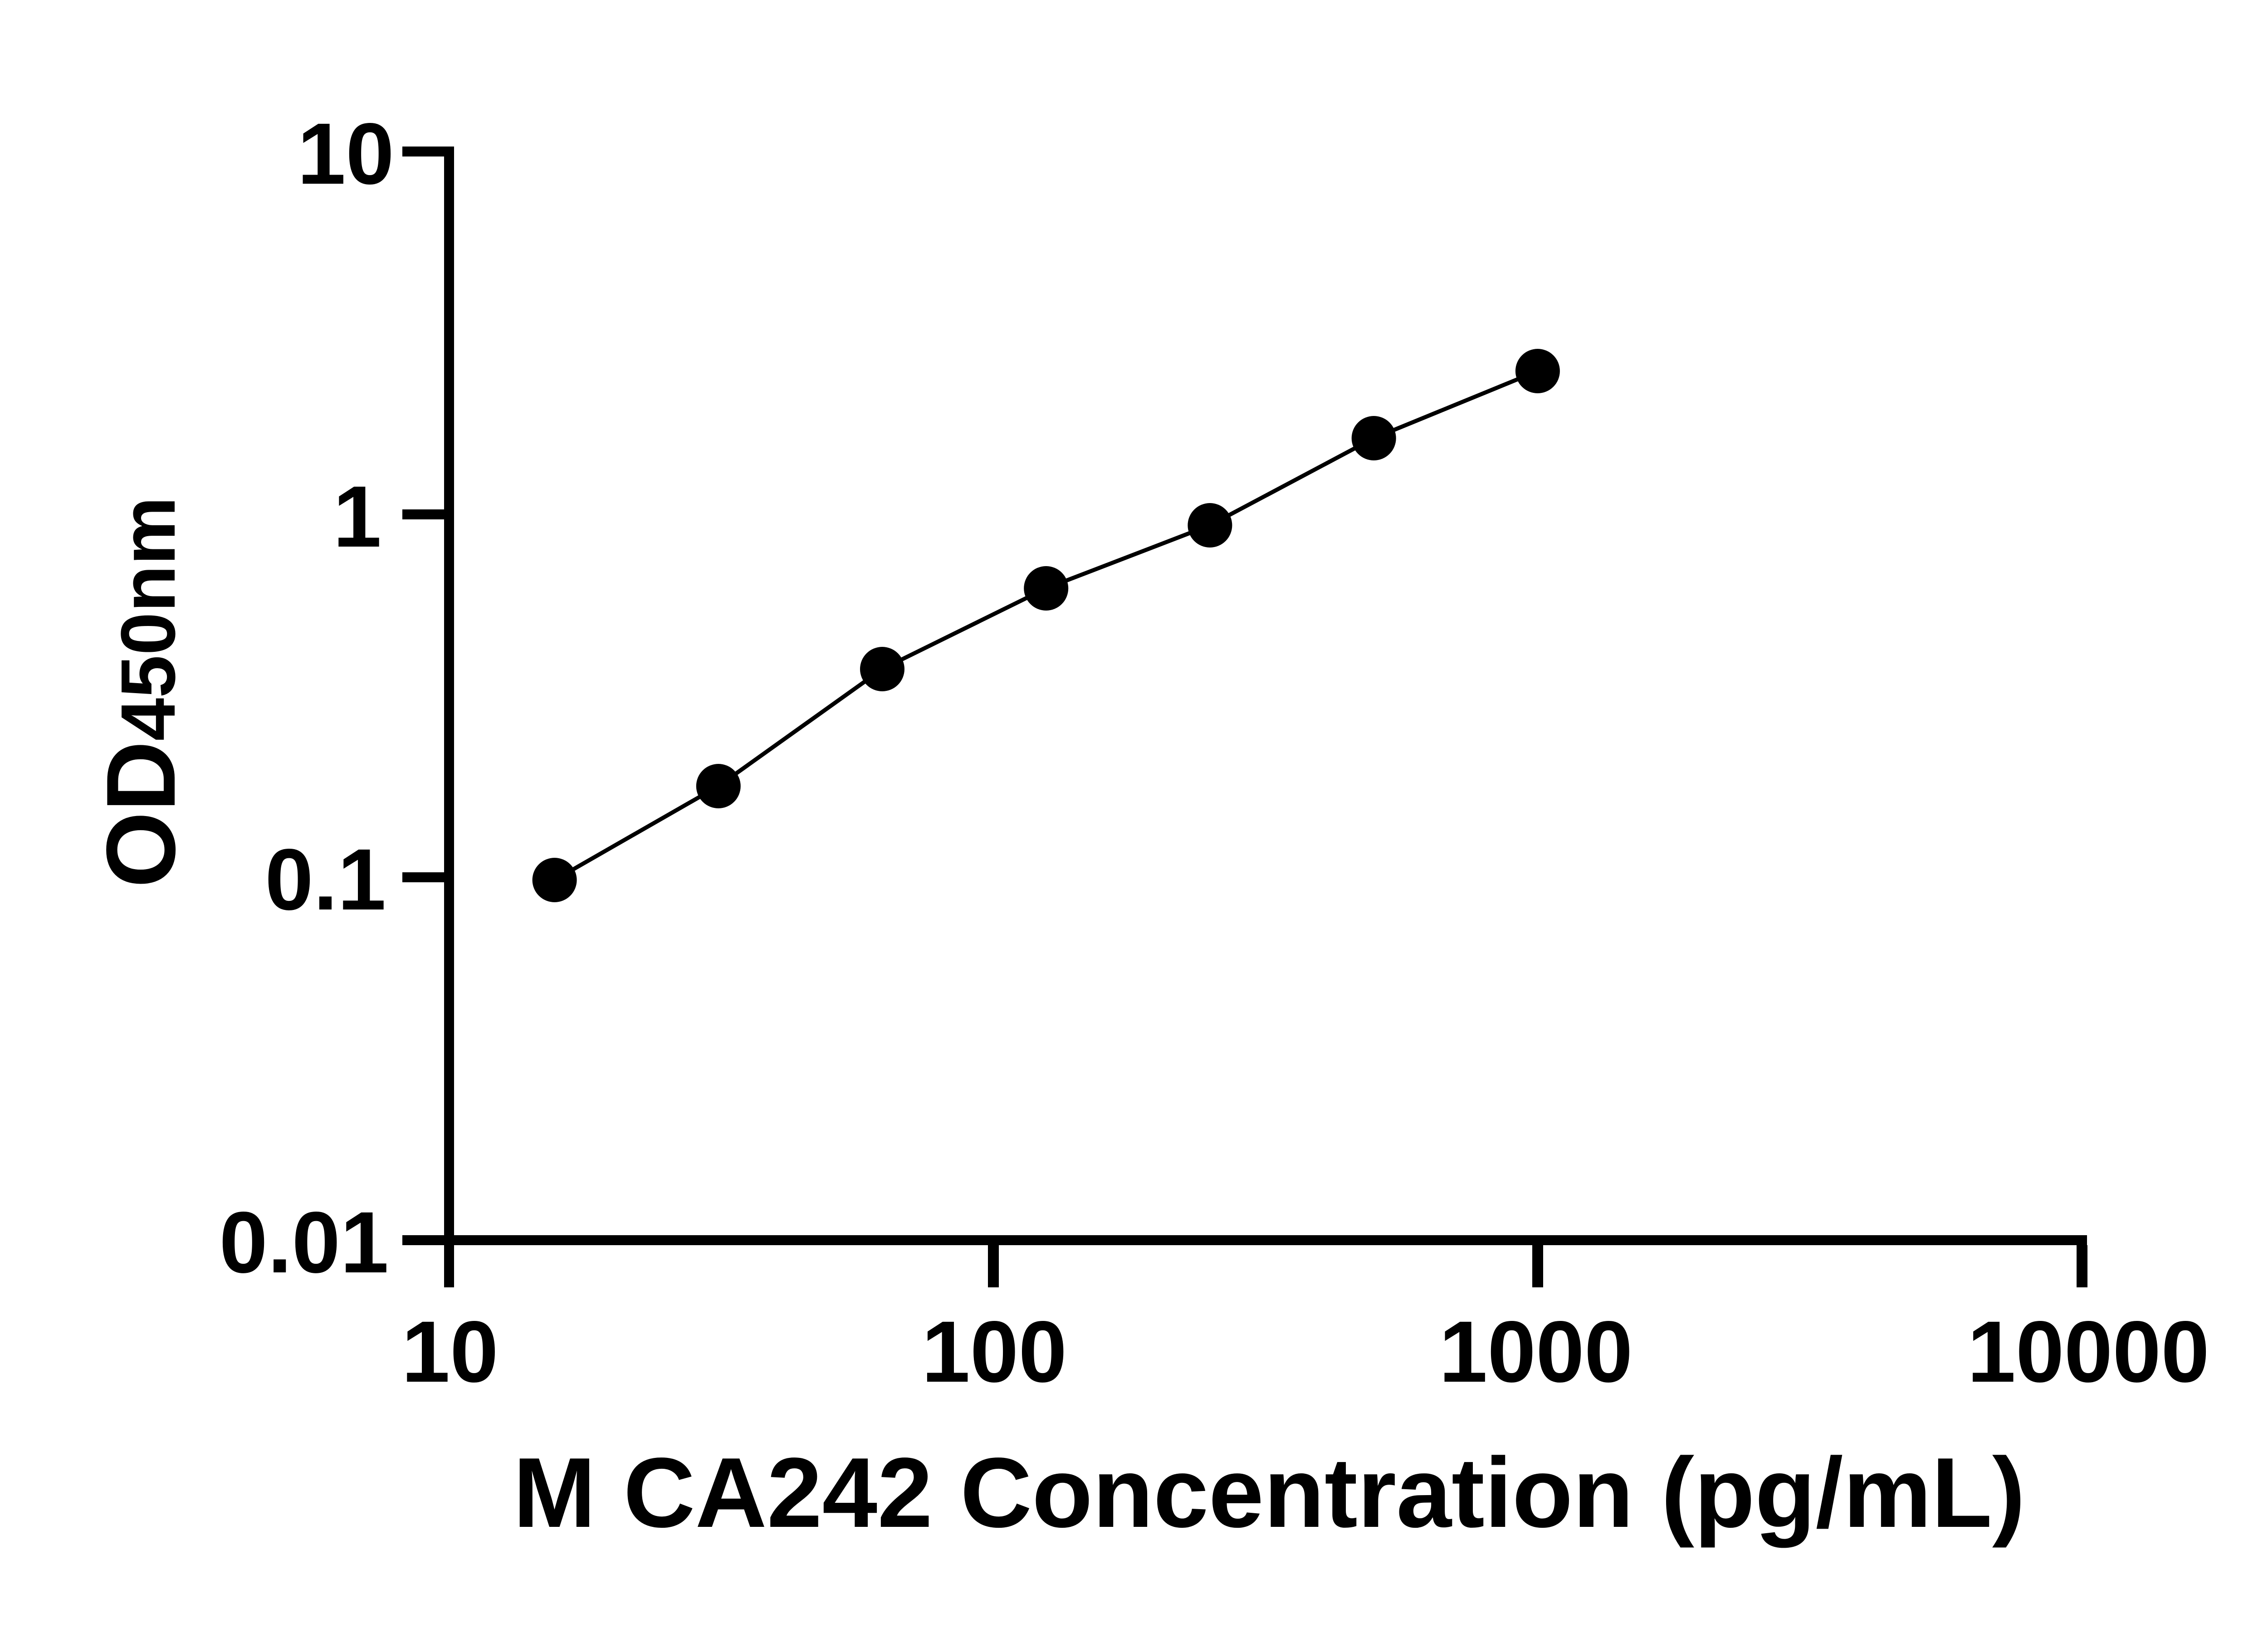  What do you see at coordinates (325, 879) in the screenshot?
I see `svg-text: 0.1` at bounding box center [325, 879].